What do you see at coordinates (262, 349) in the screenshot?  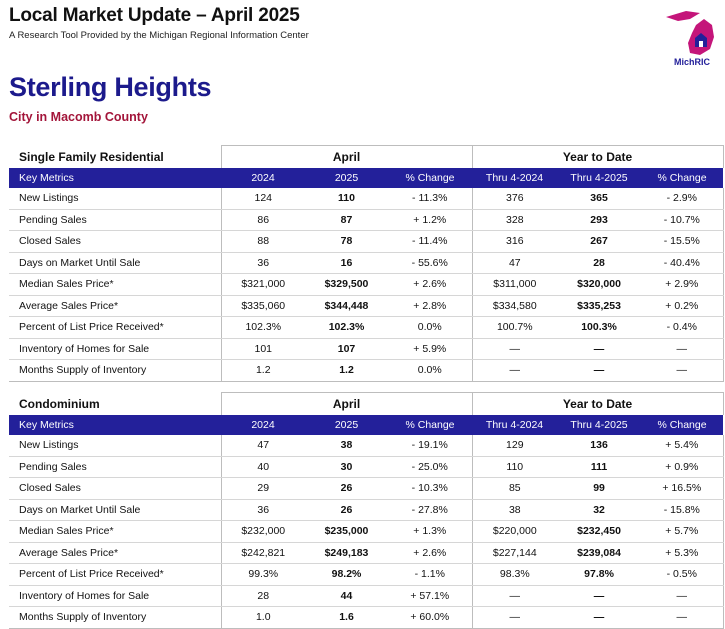 I see `cell-2024: 101` at bounding box center [262, 349].